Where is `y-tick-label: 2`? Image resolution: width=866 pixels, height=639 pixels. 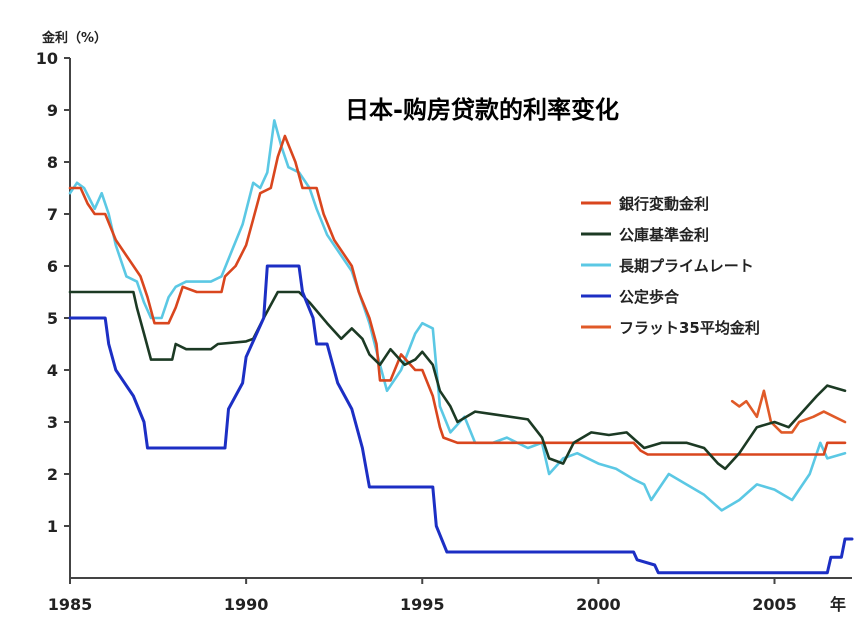
y-tick-label: 2 is located at coordinates (52, 474).